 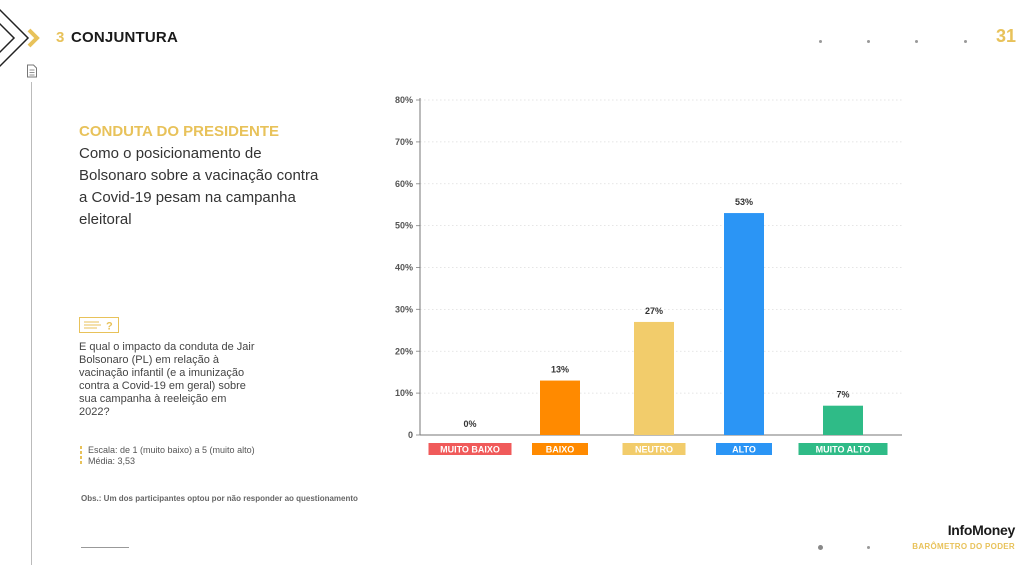 What do you see at coordinates (404, 309) in the screenshot?
I see `y-tick-label: 30%` at bounding box center [404, 309].